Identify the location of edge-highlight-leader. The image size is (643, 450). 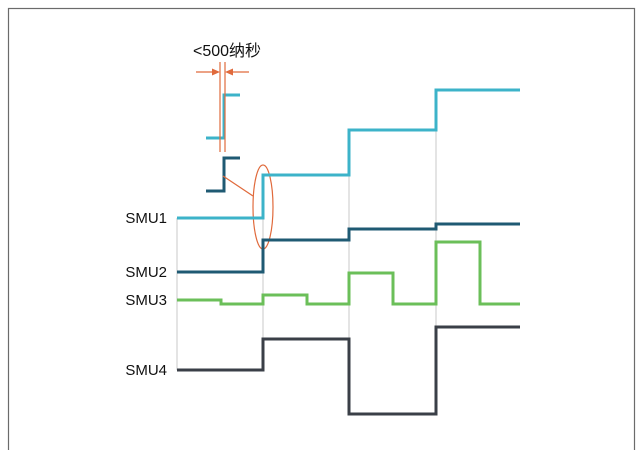
(238, 186).